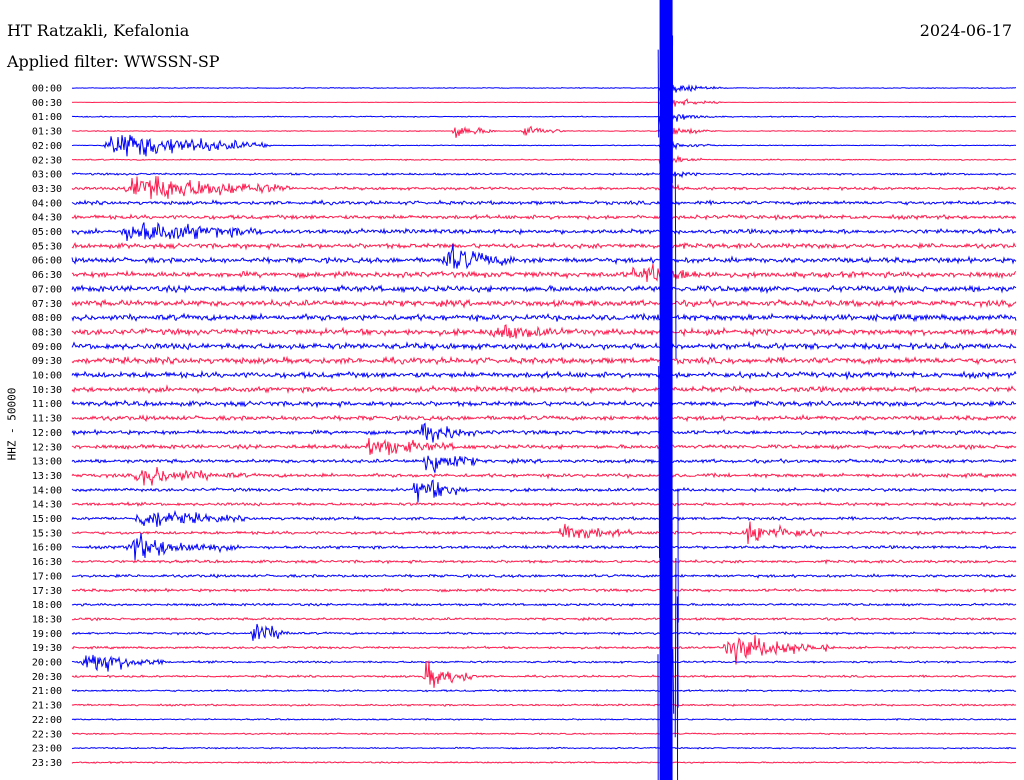 The height and width of the screenshot is (780, 1024). I want to click on time-tick-label: 13:00, so click(47, 462).